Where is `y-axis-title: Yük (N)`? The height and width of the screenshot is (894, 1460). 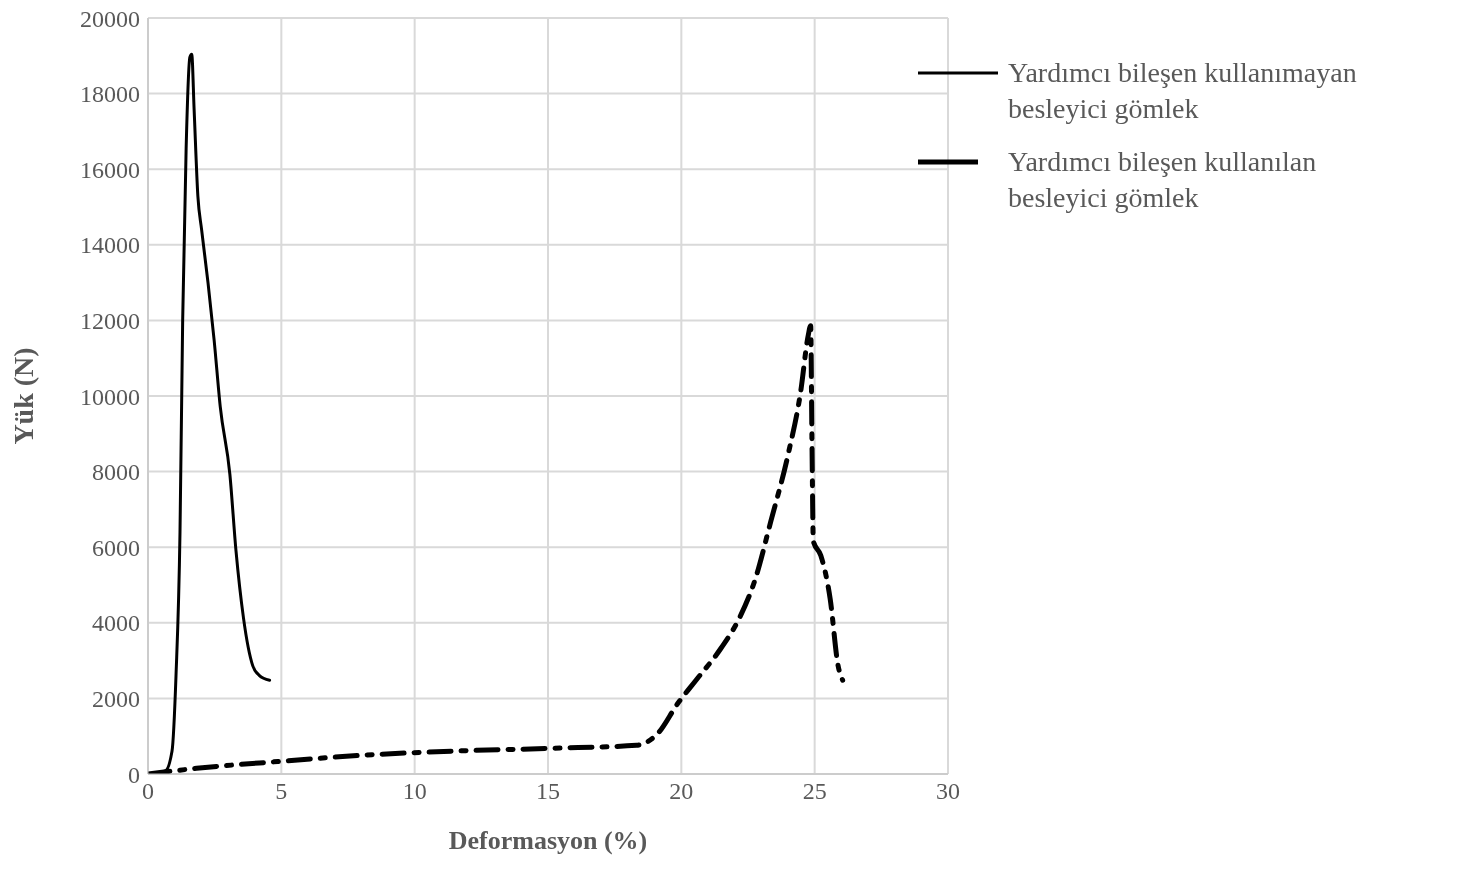
y-axis-title: Yük (N) is located at coordinates (23, 396).